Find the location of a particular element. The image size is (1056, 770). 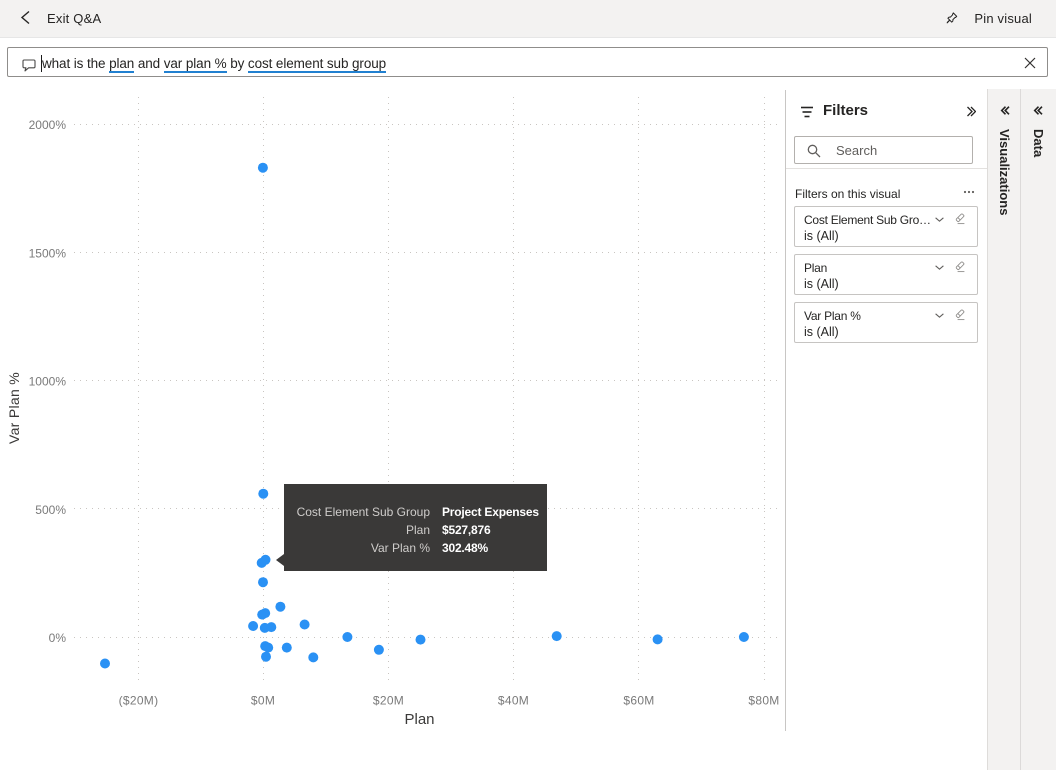

svg-text: 500% is located at coordinates (50, 510).